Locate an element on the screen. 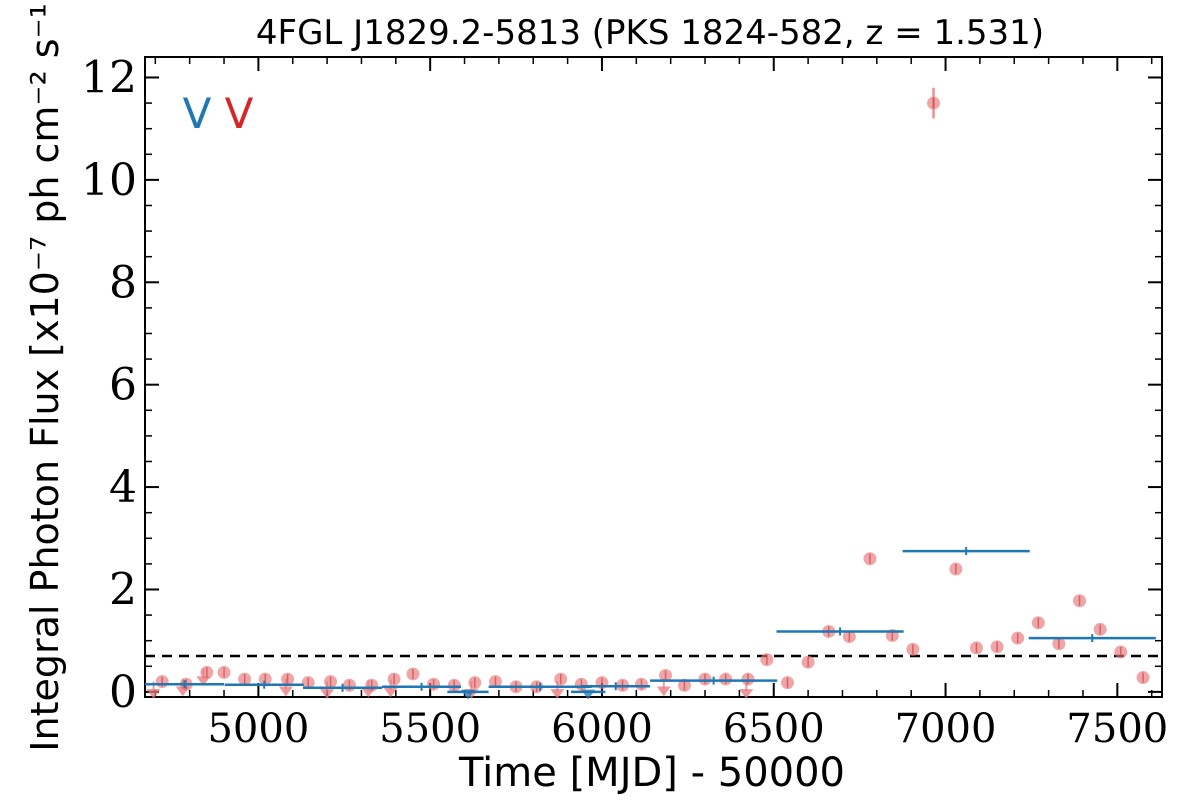 This screenshot has width=1200, height=800. y-tick-label: 4 is located at coordinates (123, 487).